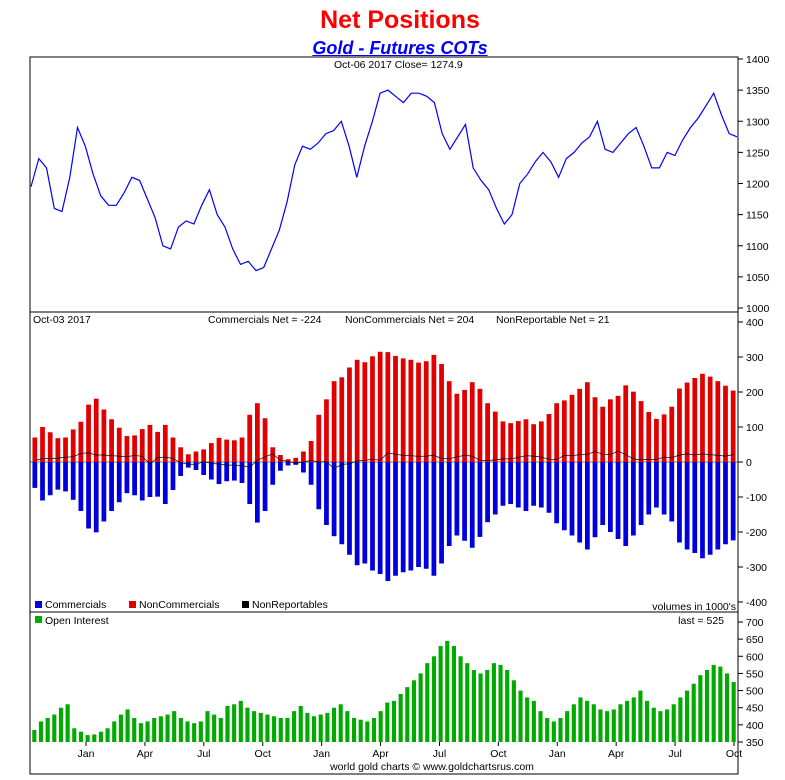  I want to click on oi-y-tick-label: 550, so click(755, 674).